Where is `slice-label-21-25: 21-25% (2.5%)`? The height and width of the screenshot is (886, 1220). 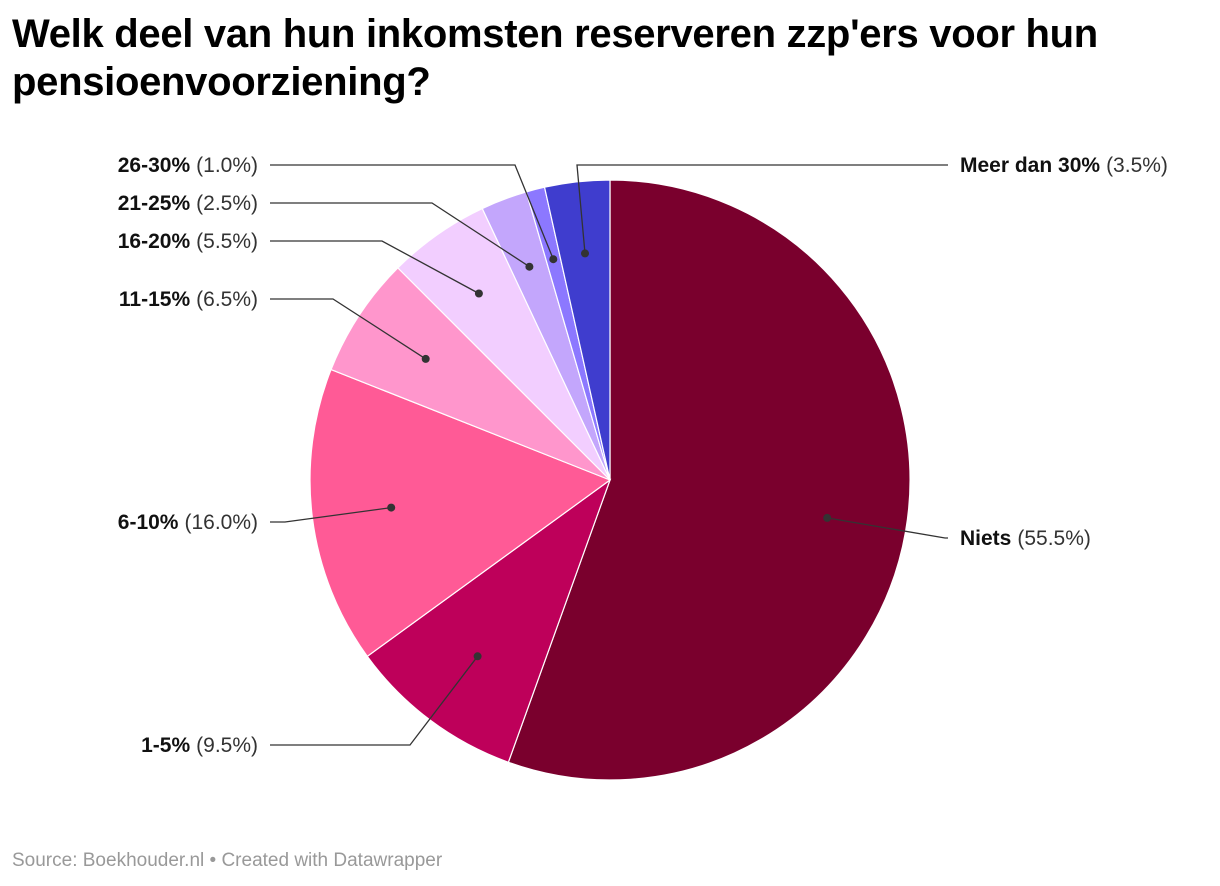
slice-label-21-25: 21-25% (2.5%) is located at coordinates (188, 203).